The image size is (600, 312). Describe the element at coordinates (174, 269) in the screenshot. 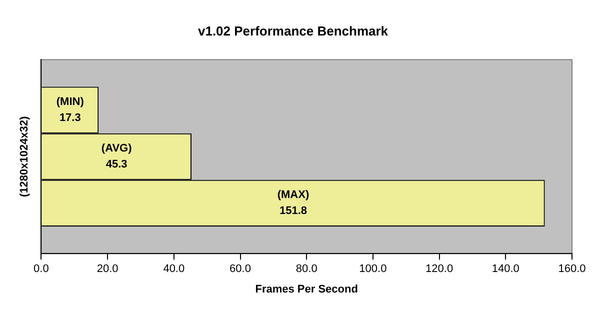

I see `x-tick-label: 40.0` at that location.